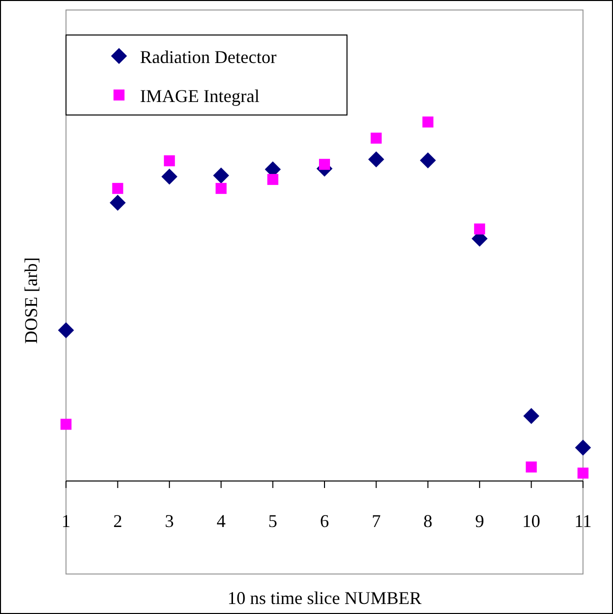  What do you see at coordinates (325, 598) in the screenshot?
I see `x-axis-title: 10 ns time slice NUMBER` at bounding box center [325, 598].